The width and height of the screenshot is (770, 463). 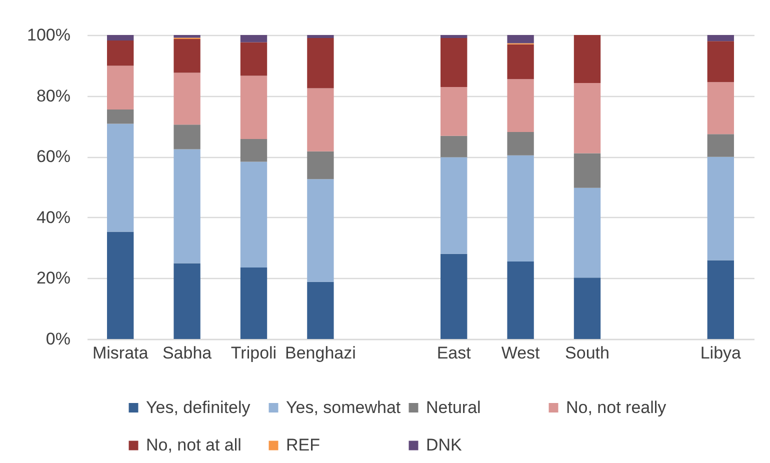 What do you see at coordinates (58, 339) in the screenshot?
I see `y-tick-label: 0%` at bounding box center [58, 339].